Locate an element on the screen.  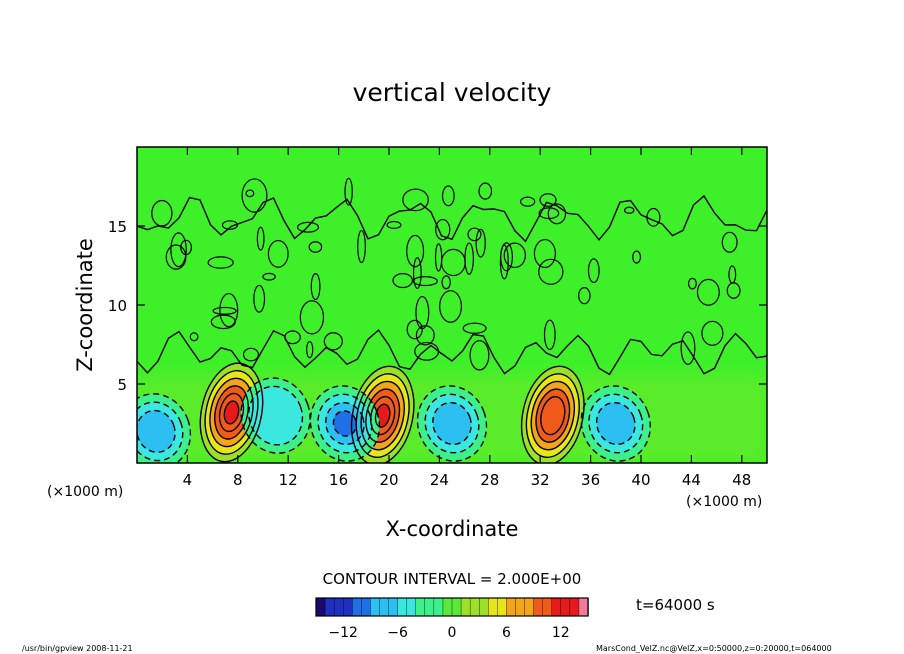
x-tick-label: 20 is located at coordinates (388, 480).